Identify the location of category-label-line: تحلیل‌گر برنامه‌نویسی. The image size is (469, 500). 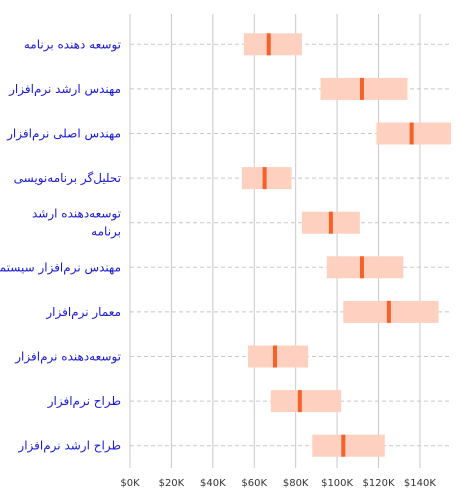
(67, 178).